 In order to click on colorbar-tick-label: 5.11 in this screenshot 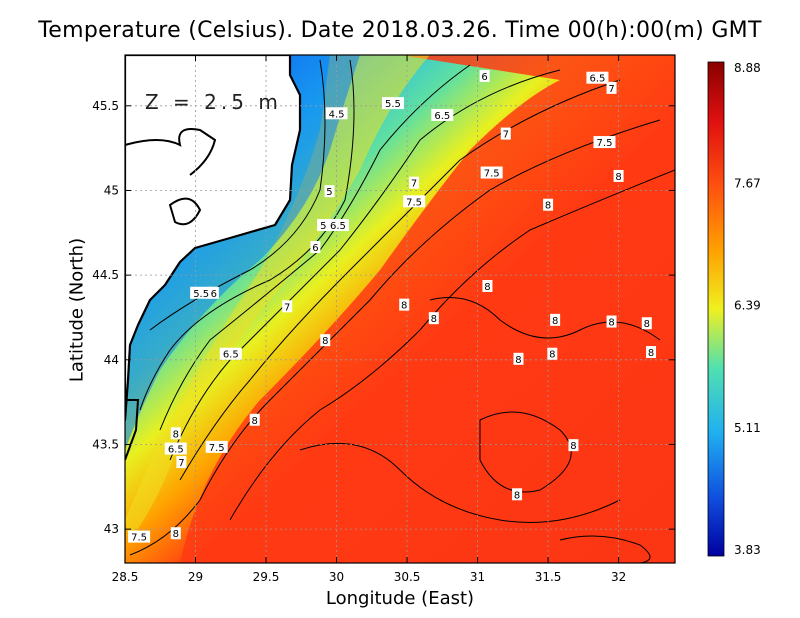, I will do `click(747, 428)`.